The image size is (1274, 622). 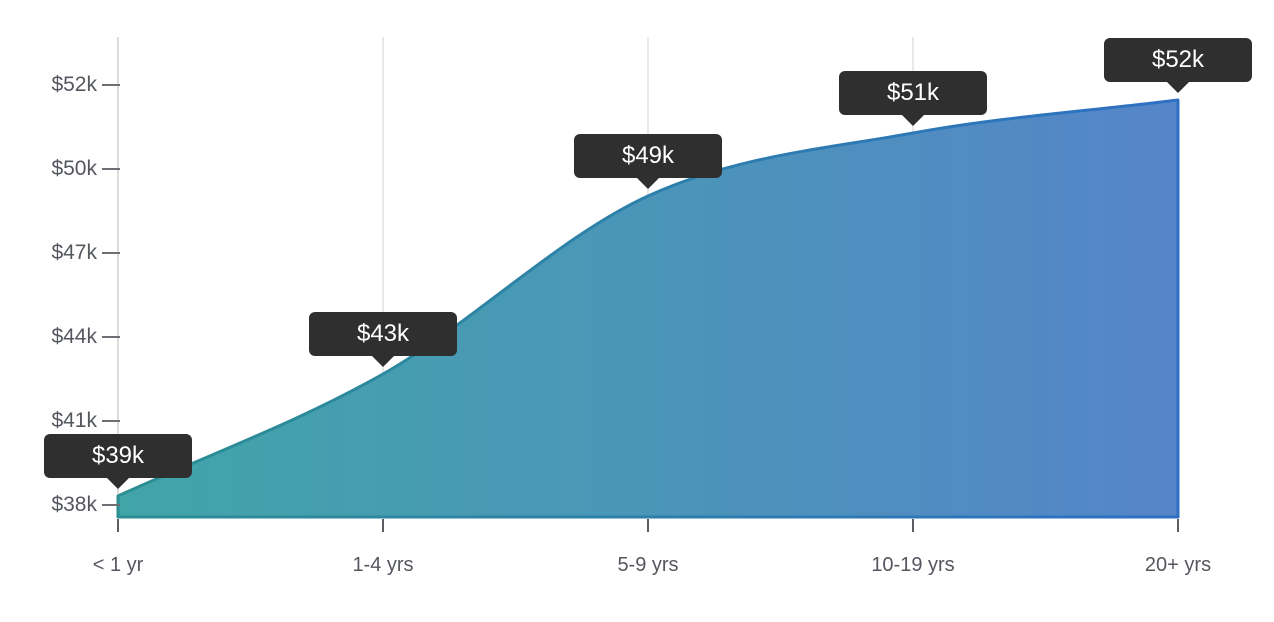 I want to click on y-axis-ticks, so click(x=111, y=295).